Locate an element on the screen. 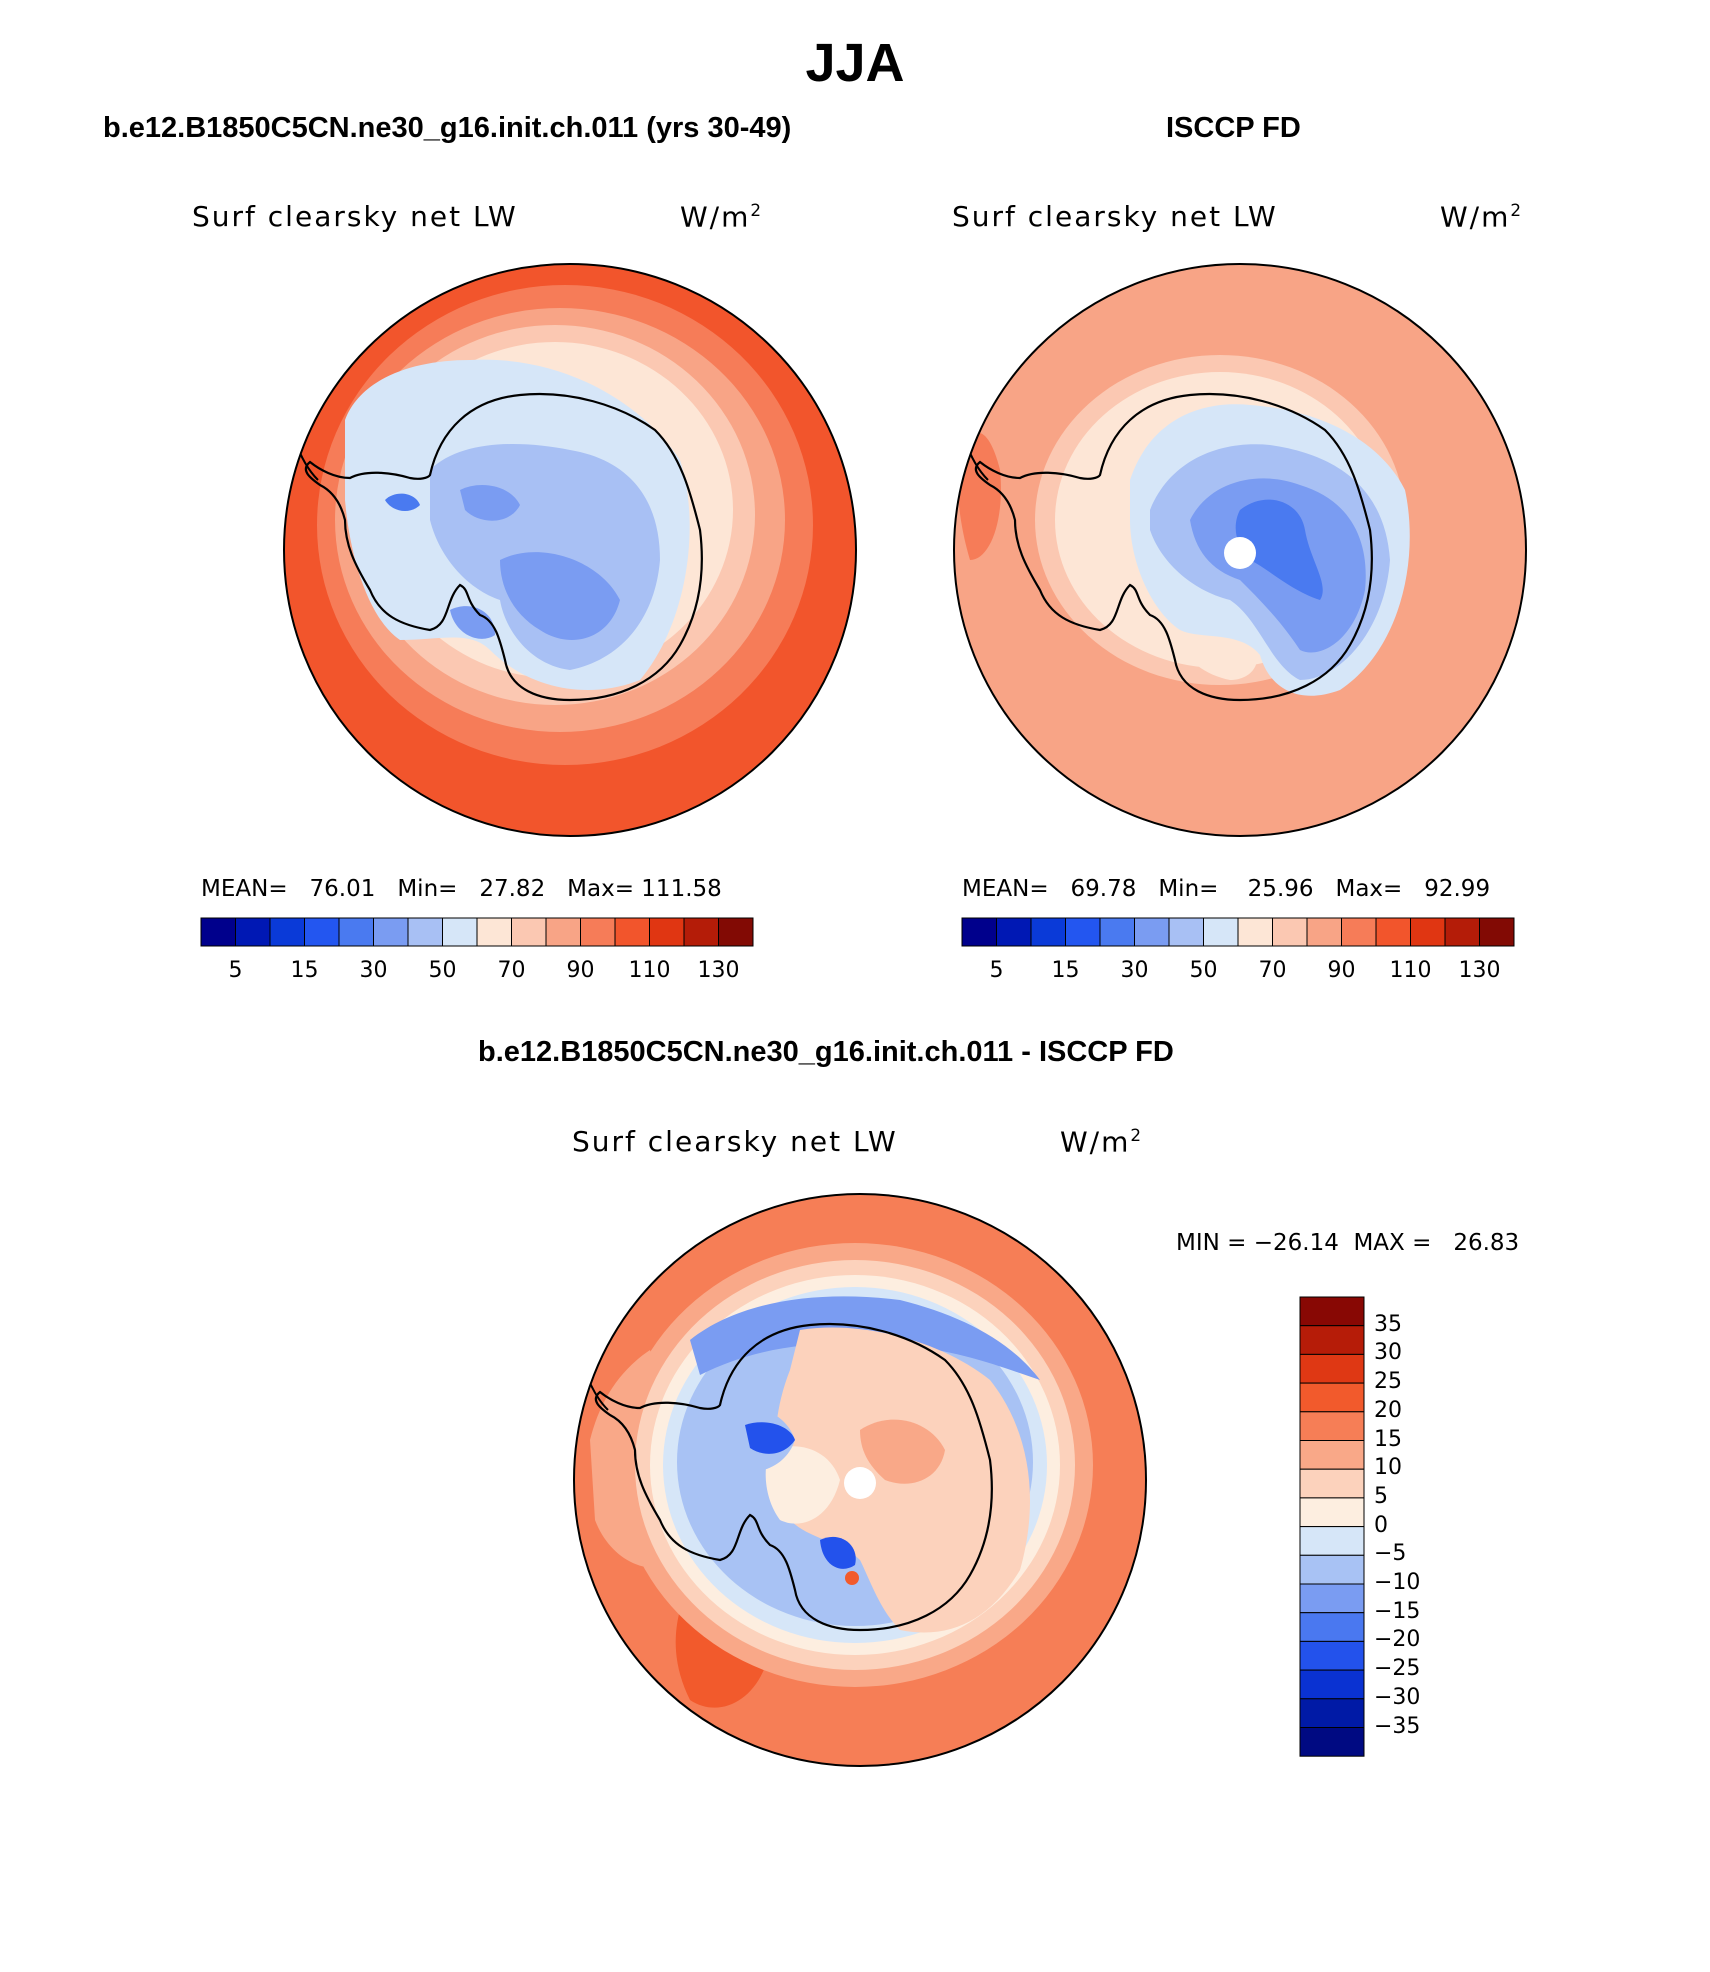  panel-3-pole-hole is located at coordinates (860, 1483).